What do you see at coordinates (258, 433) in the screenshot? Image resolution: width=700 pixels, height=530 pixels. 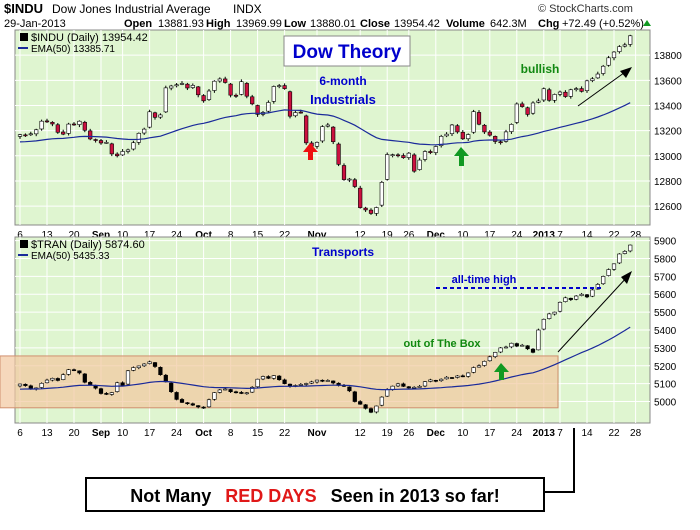 I see `x-tick-label: 15` at bounding box center [258, 433].